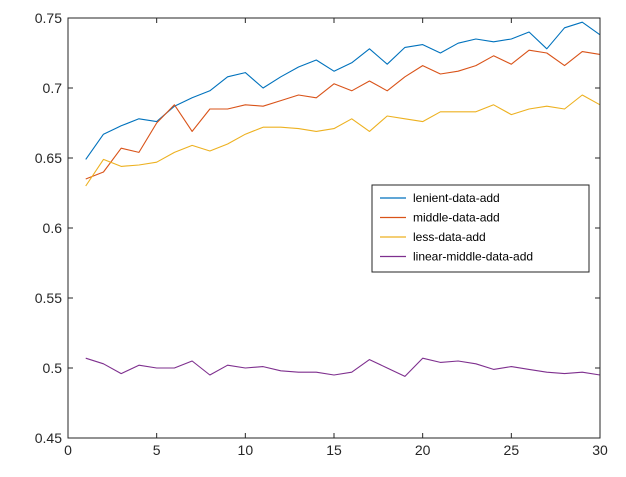 This screenshot has height=477, width=626. I want to click on x-tick-label: 0, so click(68, 450).